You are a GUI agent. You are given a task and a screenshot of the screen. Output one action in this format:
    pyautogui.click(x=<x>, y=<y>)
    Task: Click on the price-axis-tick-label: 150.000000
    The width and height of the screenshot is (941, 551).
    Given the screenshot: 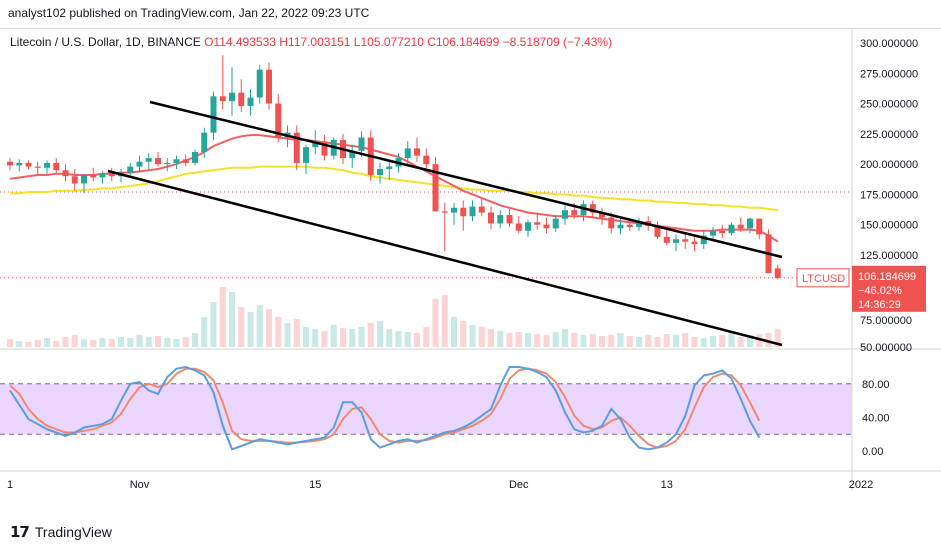 What is the action you would take?
    pyautogui.click(x=889, y=226)
    